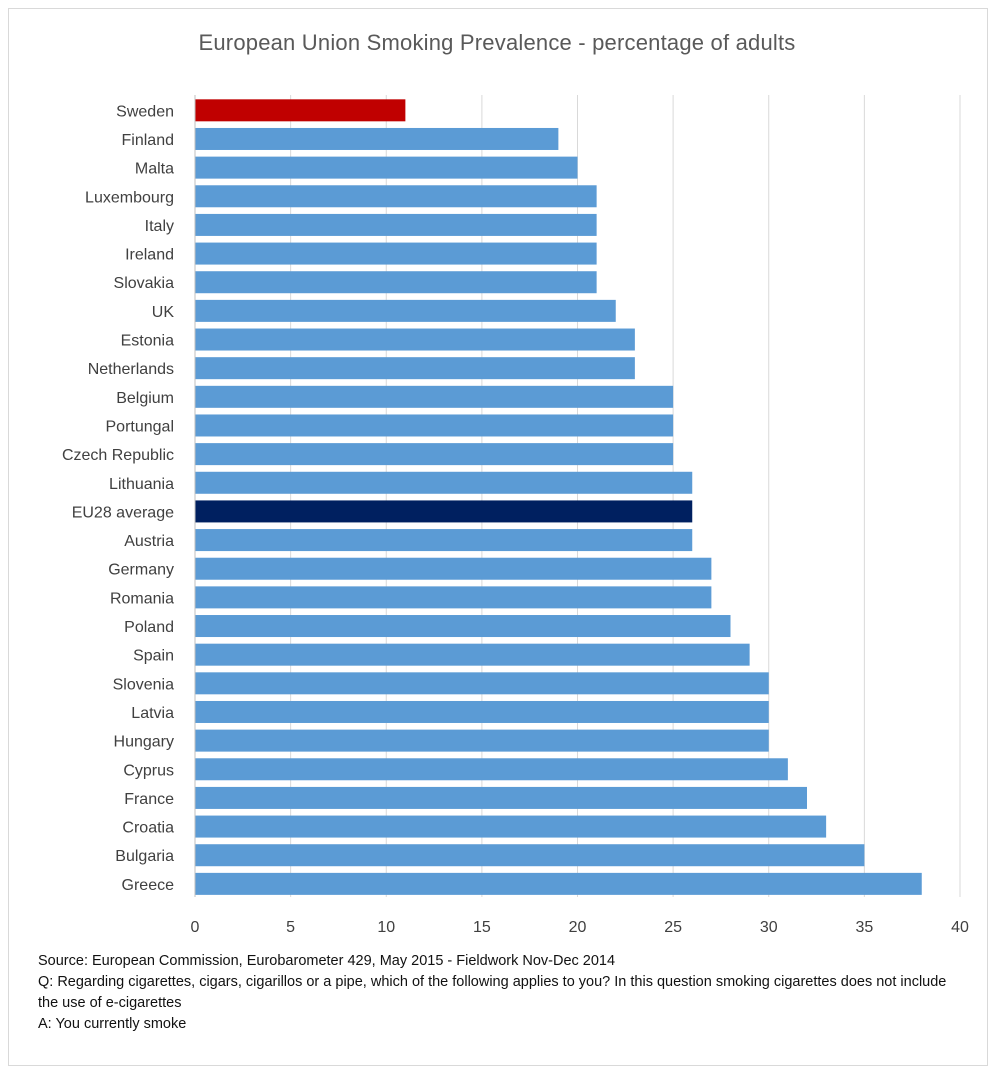 The image size is (994, 1070). I want to click on category-label: Czech Republic, so click(118, 455).